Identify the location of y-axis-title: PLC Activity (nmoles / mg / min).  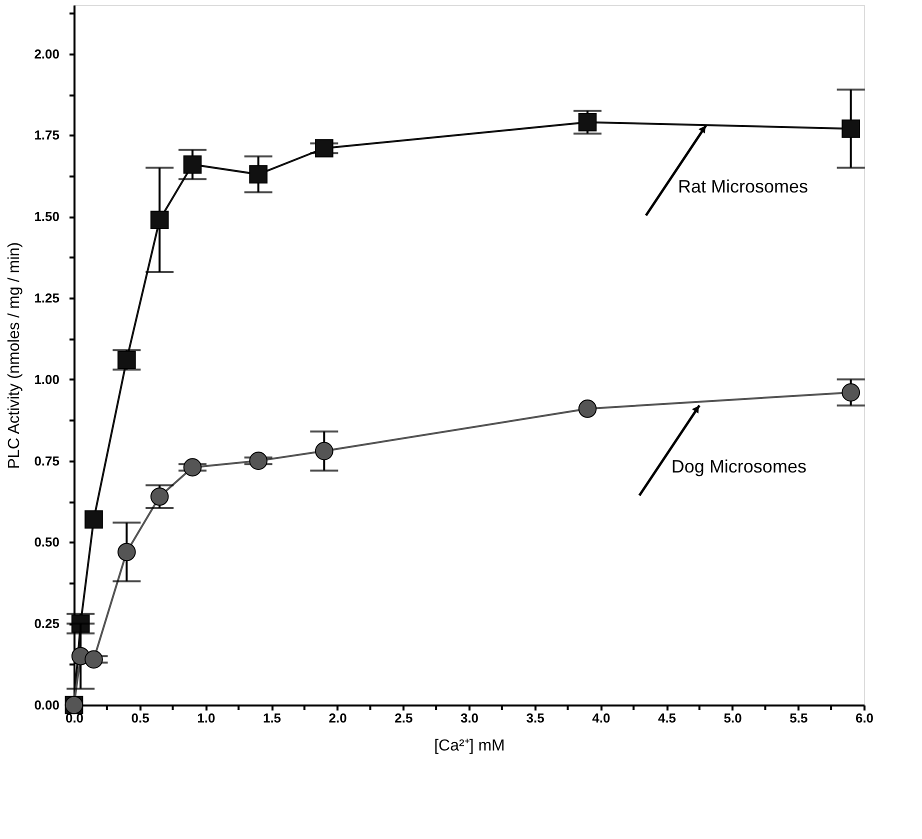
(15, 355).